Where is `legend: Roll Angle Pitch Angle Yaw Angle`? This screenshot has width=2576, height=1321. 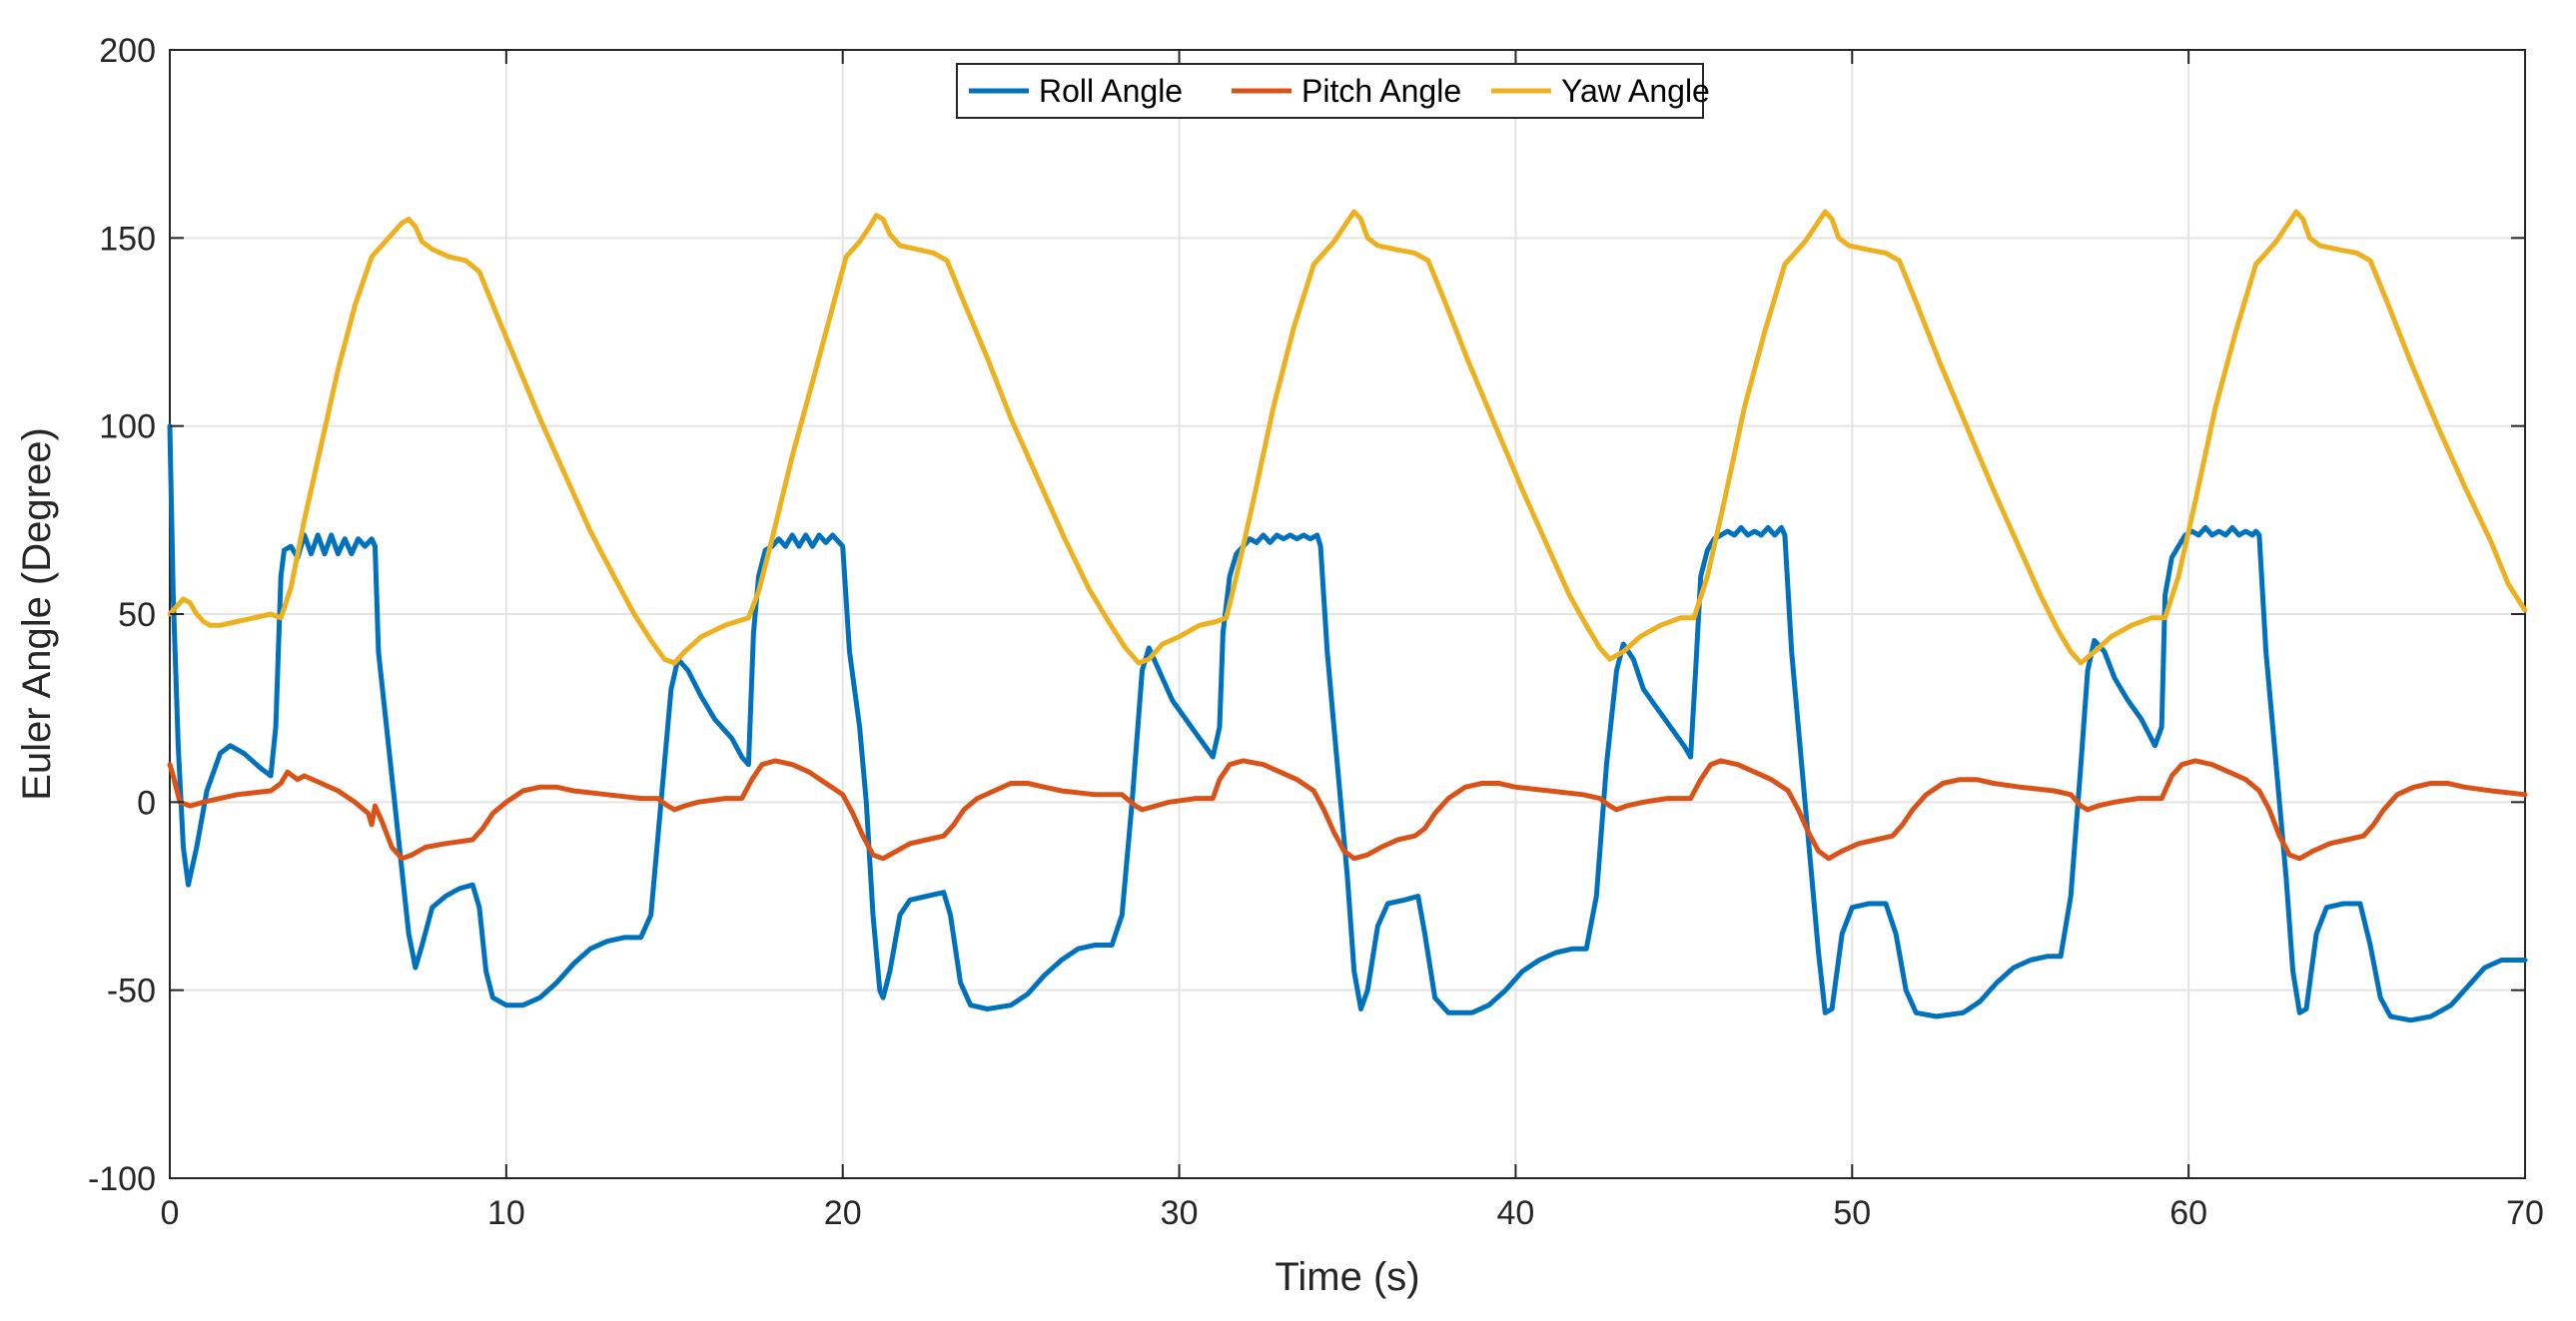 legend: Roll Angle Pitch Angle Yaw Angle is located at coordinates (1333, 91).